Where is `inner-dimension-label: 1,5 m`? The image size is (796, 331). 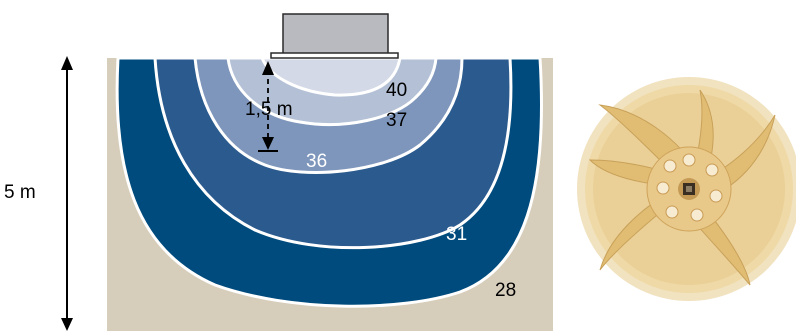 inner-dimension-label: 1,5 m is located at coordinates (269, 109).